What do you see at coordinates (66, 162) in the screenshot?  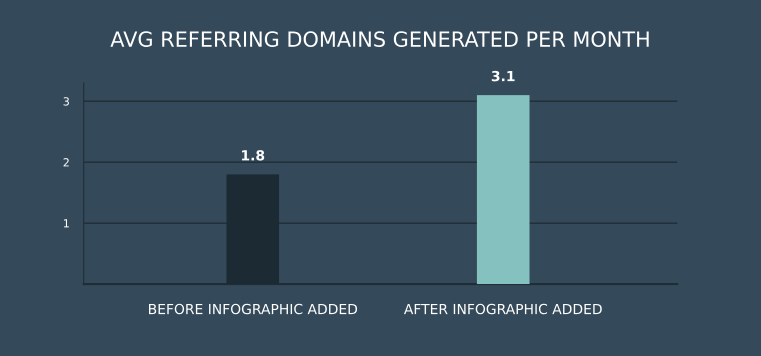 I see `y-tick-label: 2` at bounding box center [66, 162].